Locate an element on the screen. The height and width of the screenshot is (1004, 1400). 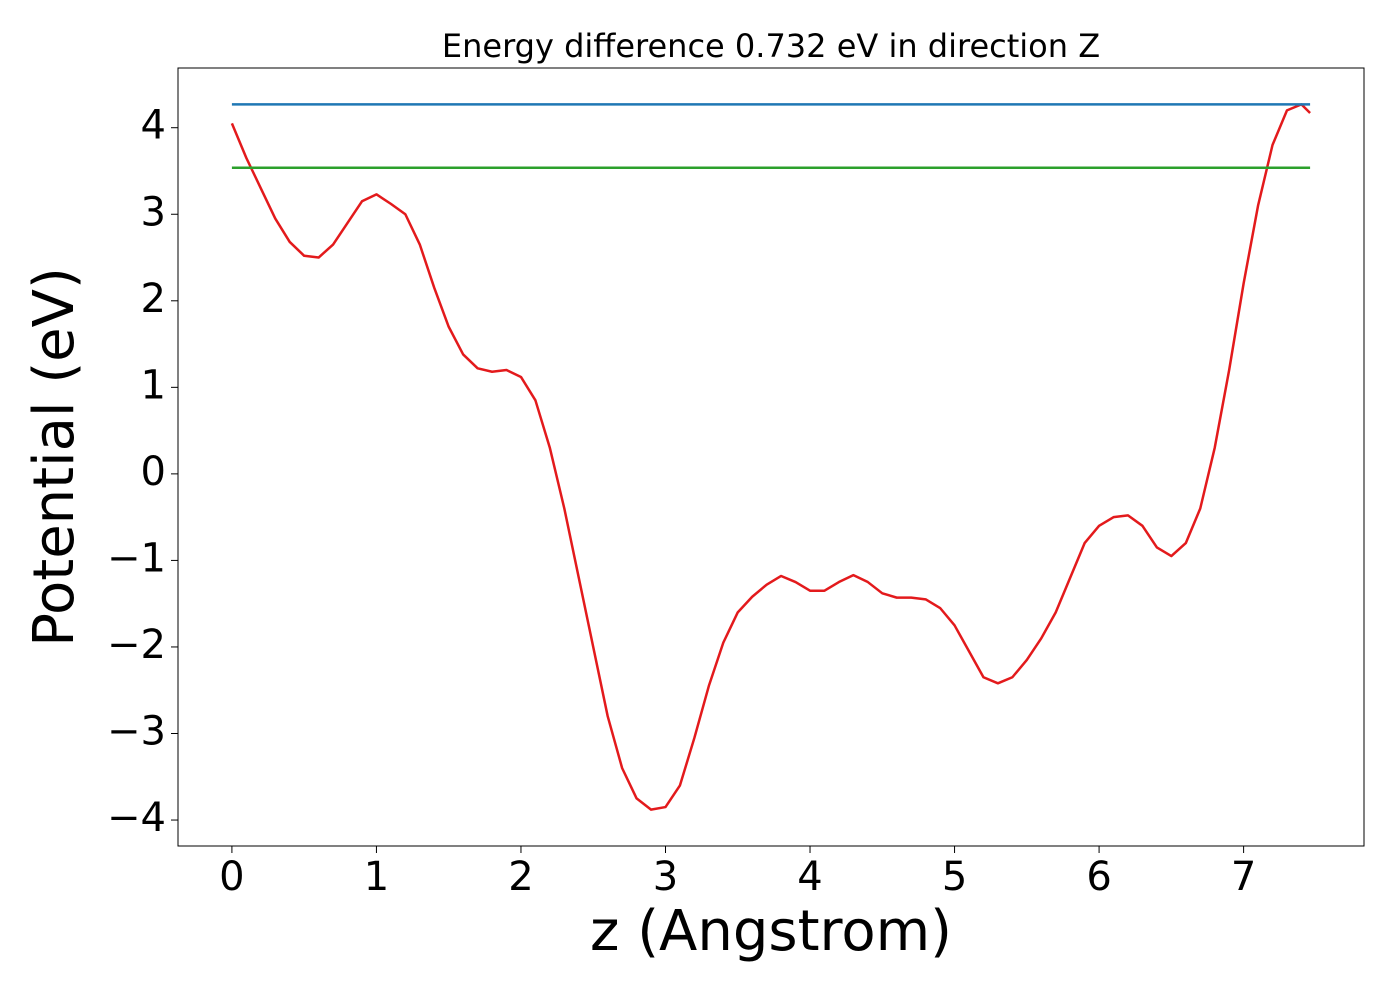
y-tick-label: 4 is located at coordinates (153, 126).